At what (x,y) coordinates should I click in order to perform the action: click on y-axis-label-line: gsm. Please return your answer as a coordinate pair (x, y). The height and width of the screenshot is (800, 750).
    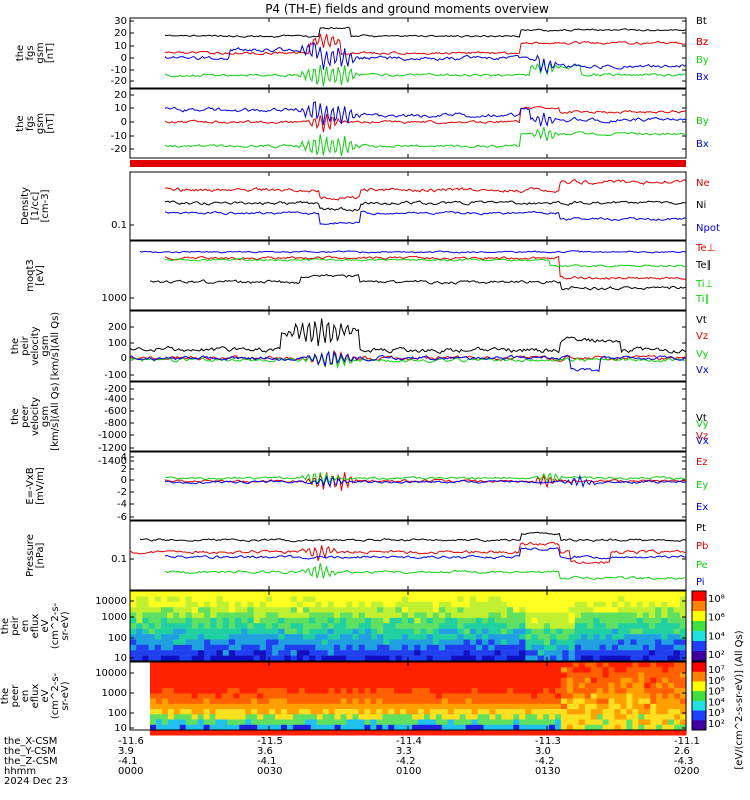
    Looking at the image, I should click on (40, 52).